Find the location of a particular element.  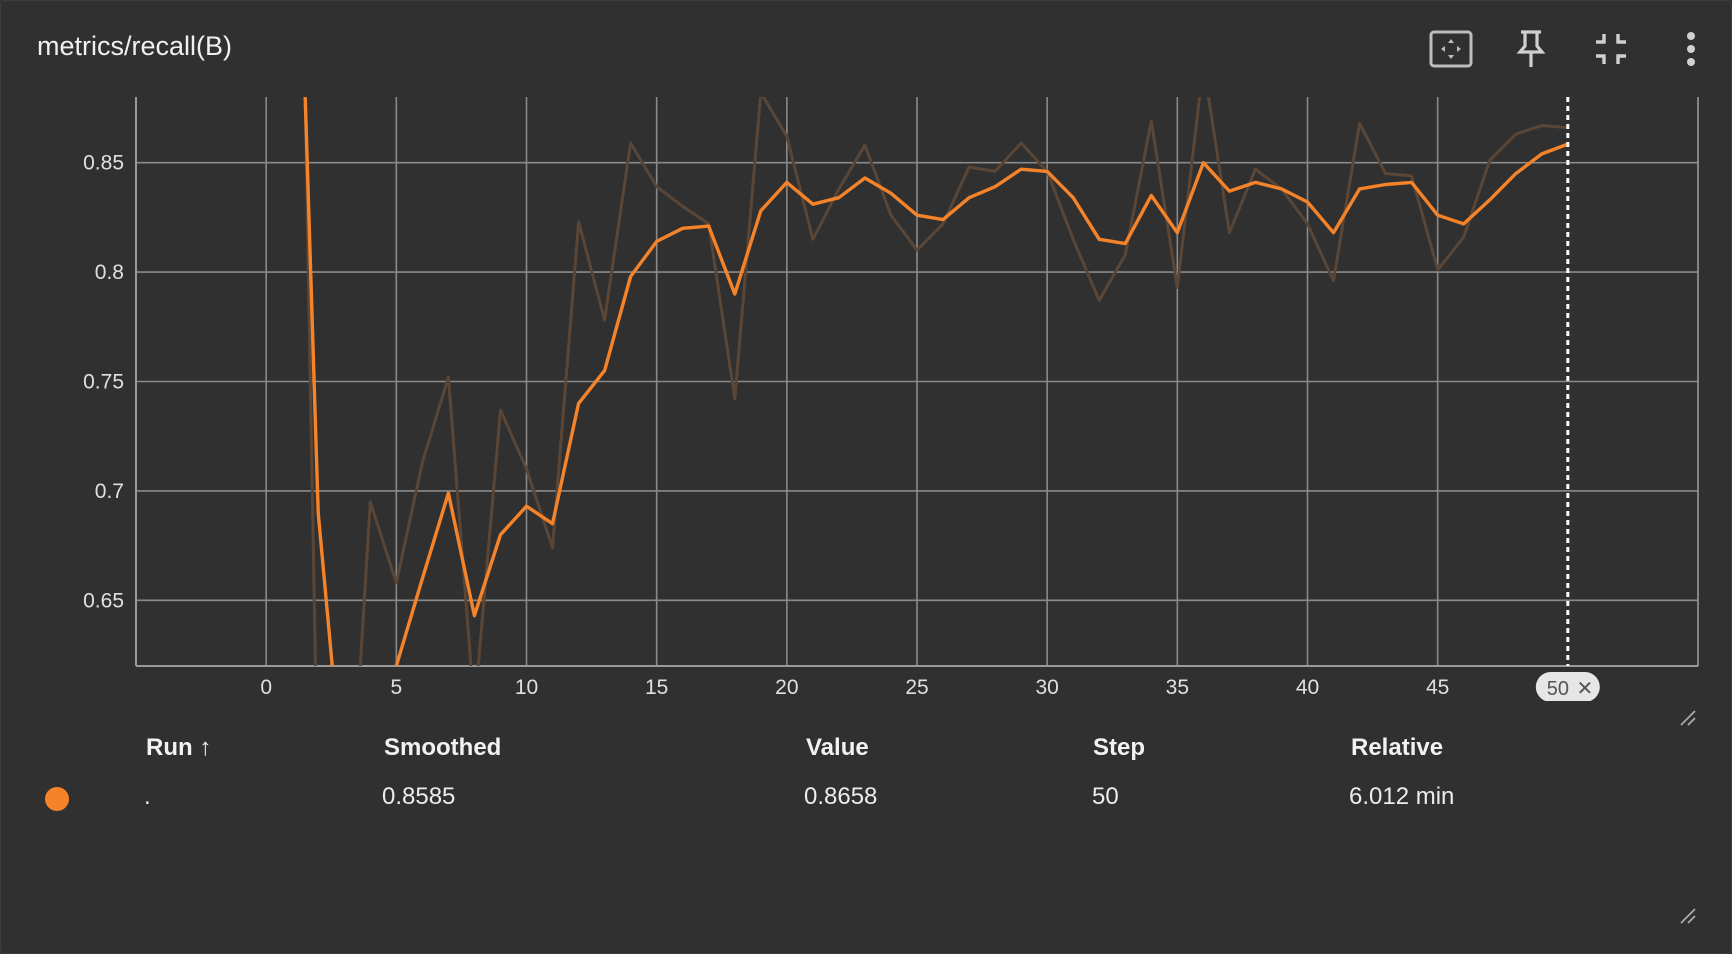

x-tick-label: 30 is located at coordinates (1046, 687).